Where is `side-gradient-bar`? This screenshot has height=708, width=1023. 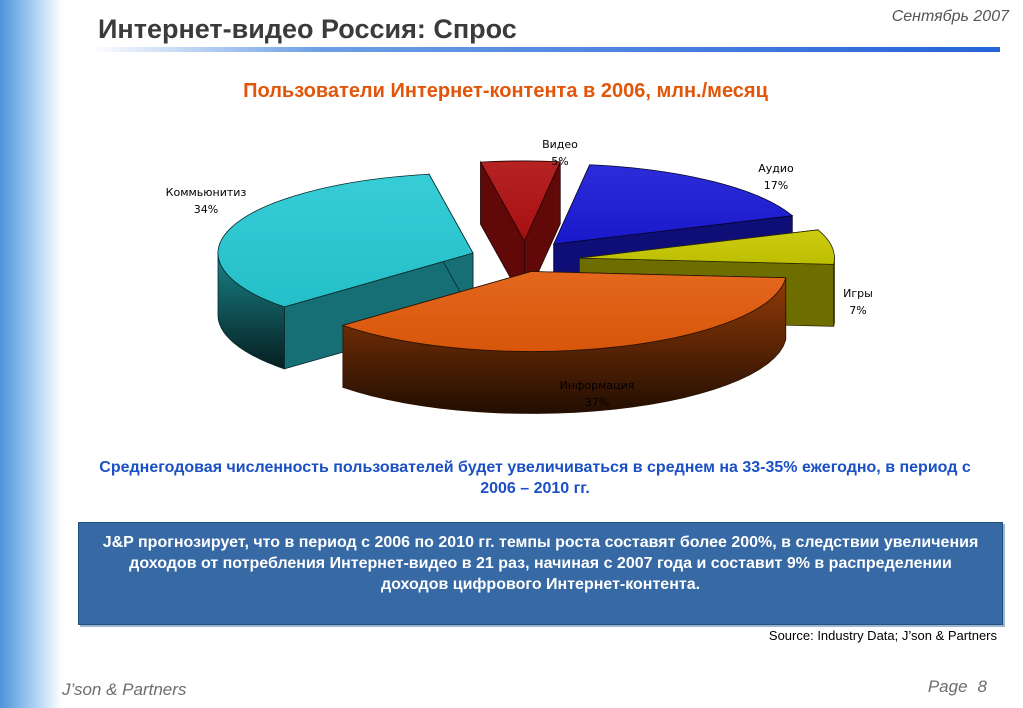 side-gradient-bar is located at coordinates (31, 354).